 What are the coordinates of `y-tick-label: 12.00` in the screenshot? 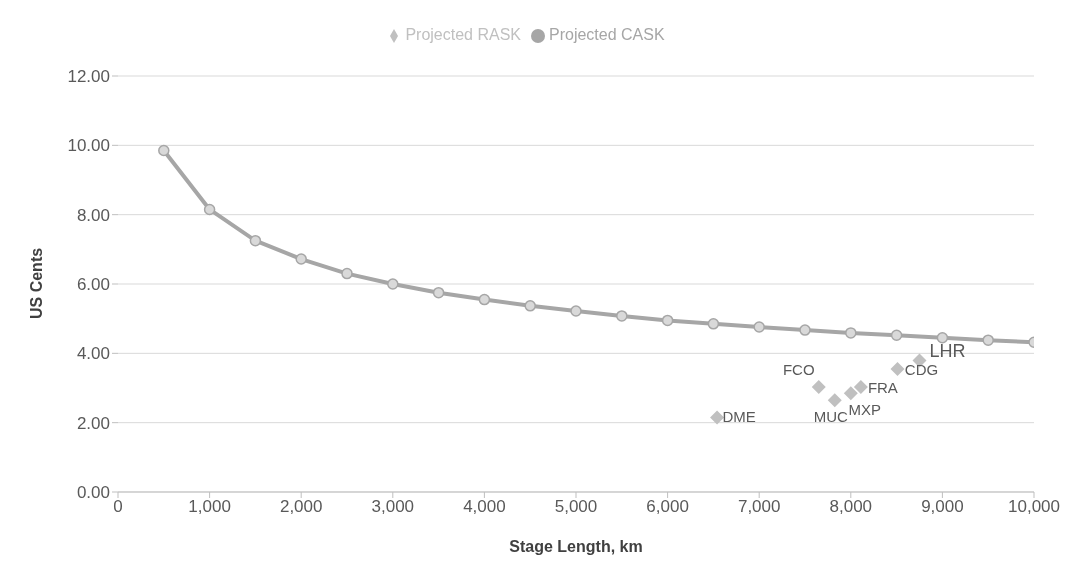 It's located at (88, 77).